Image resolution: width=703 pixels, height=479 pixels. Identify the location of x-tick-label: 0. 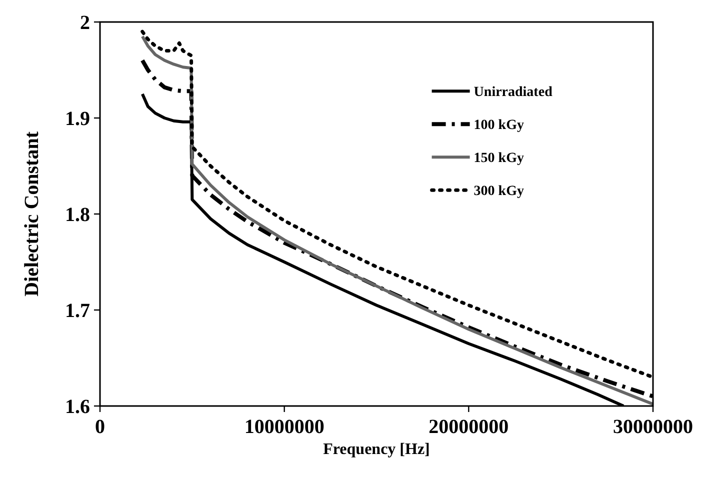
(100, 427).